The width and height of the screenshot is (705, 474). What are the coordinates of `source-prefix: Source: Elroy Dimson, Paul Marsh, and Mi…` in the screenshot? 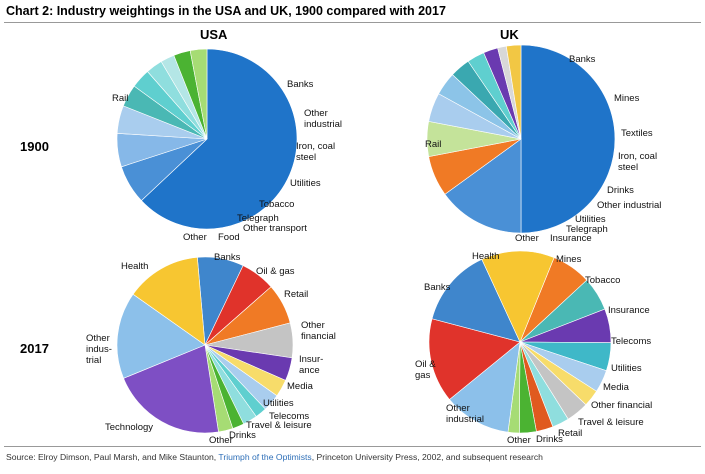 It's located at (112, 457).